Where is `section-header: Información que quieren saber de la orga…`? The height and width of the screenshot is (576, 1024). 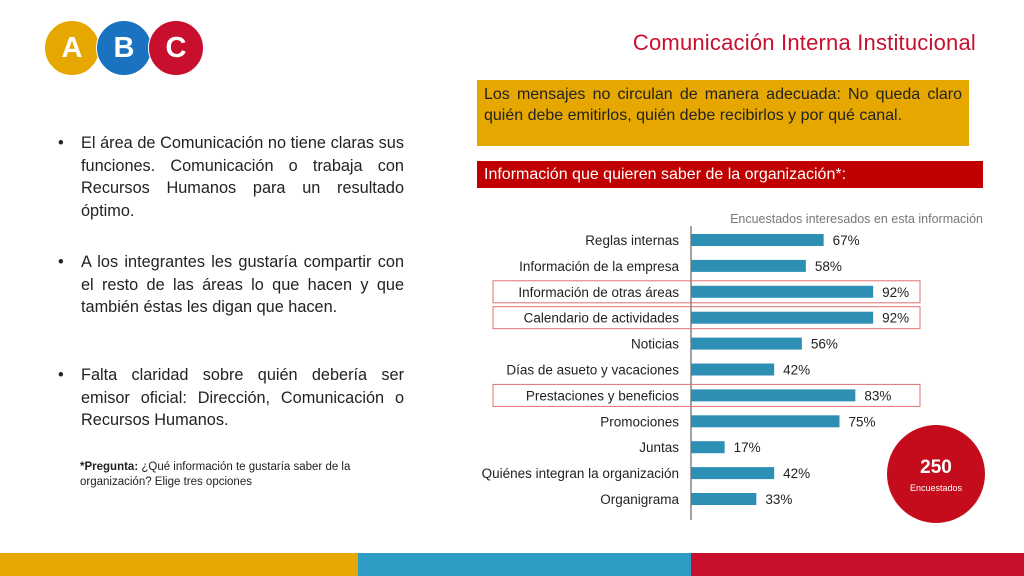 section-header: Información que quieren saber de la orga… is located at coordinates (730, 174).